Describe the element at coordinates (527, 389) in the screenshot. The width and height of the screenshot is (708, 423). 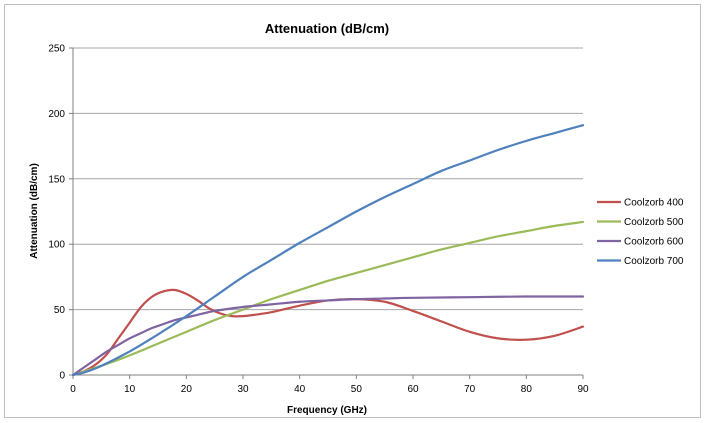
I see `x-tick-label-8: 80` at that location.